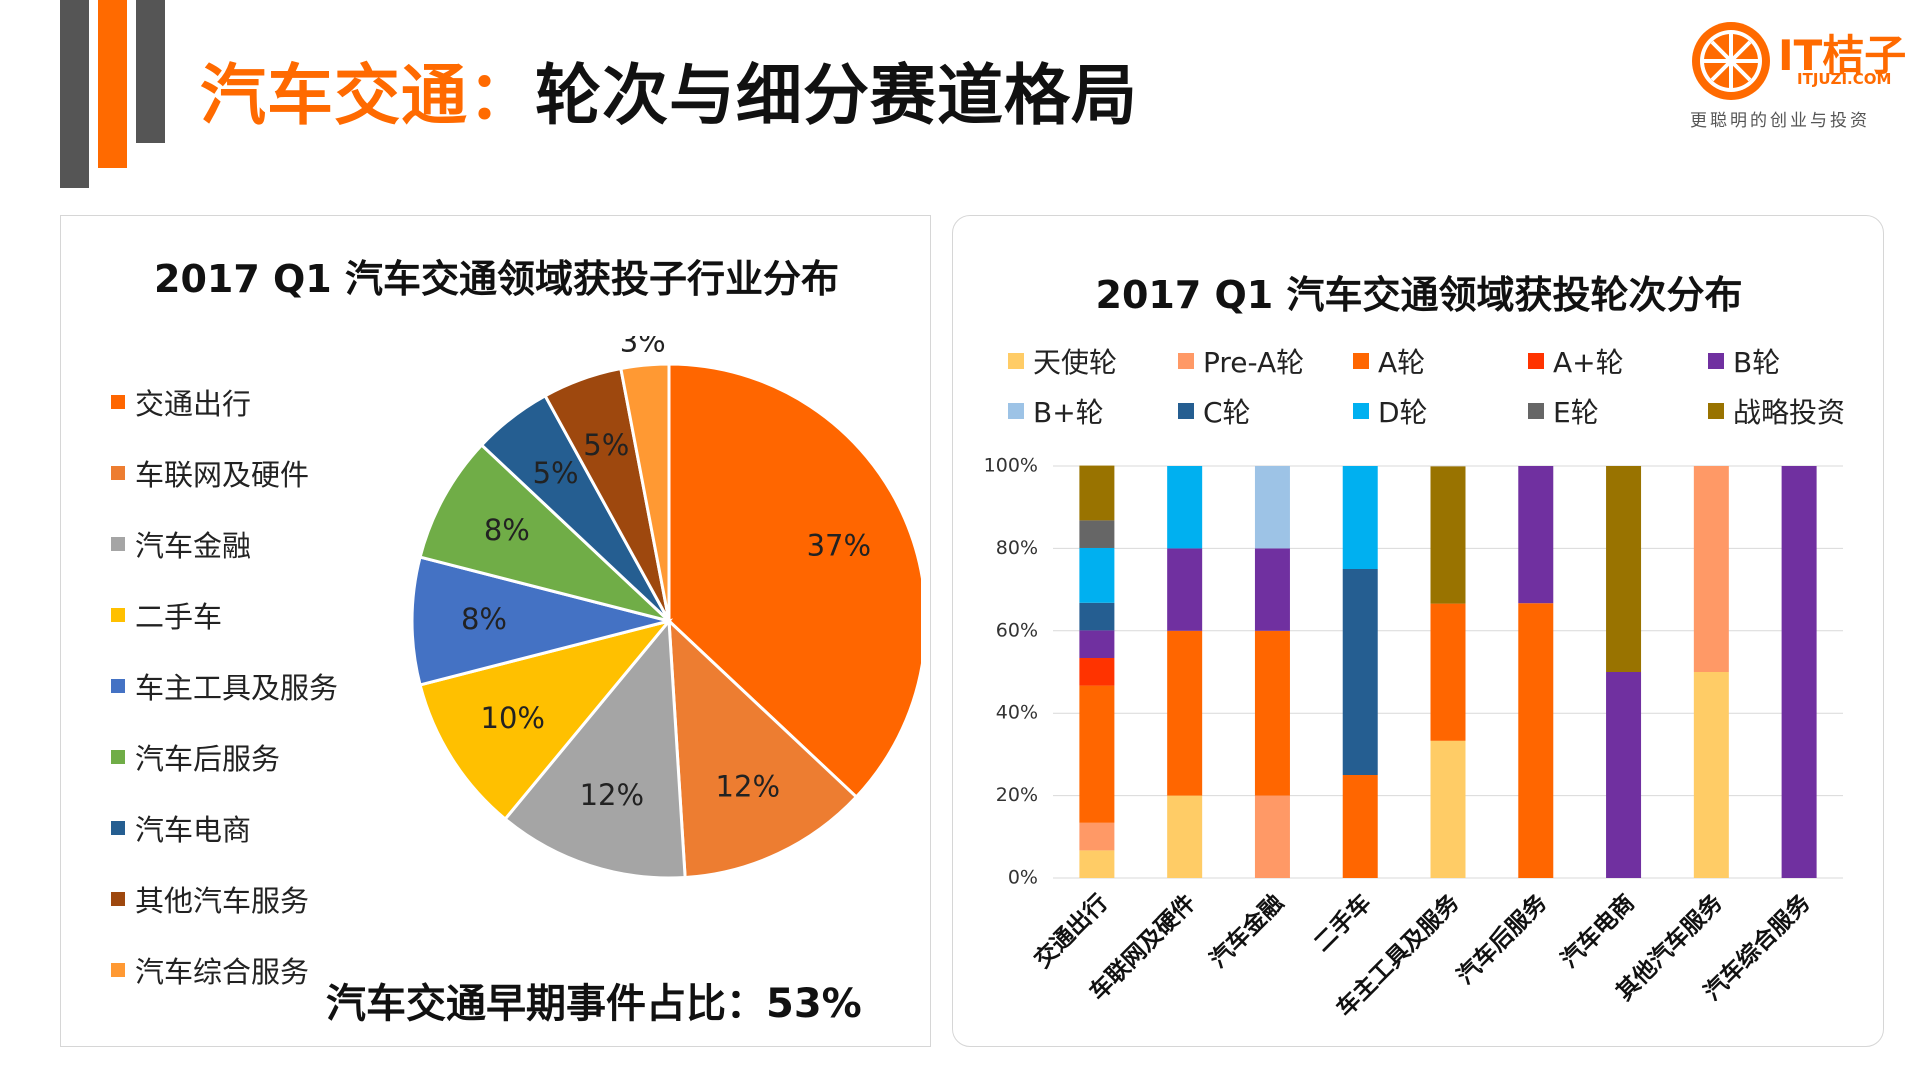 The image size is (1920, 1080). Describe the element at coordinates (643, 347) in the screenshot. I see `pie-data-label: 3%` at that location.